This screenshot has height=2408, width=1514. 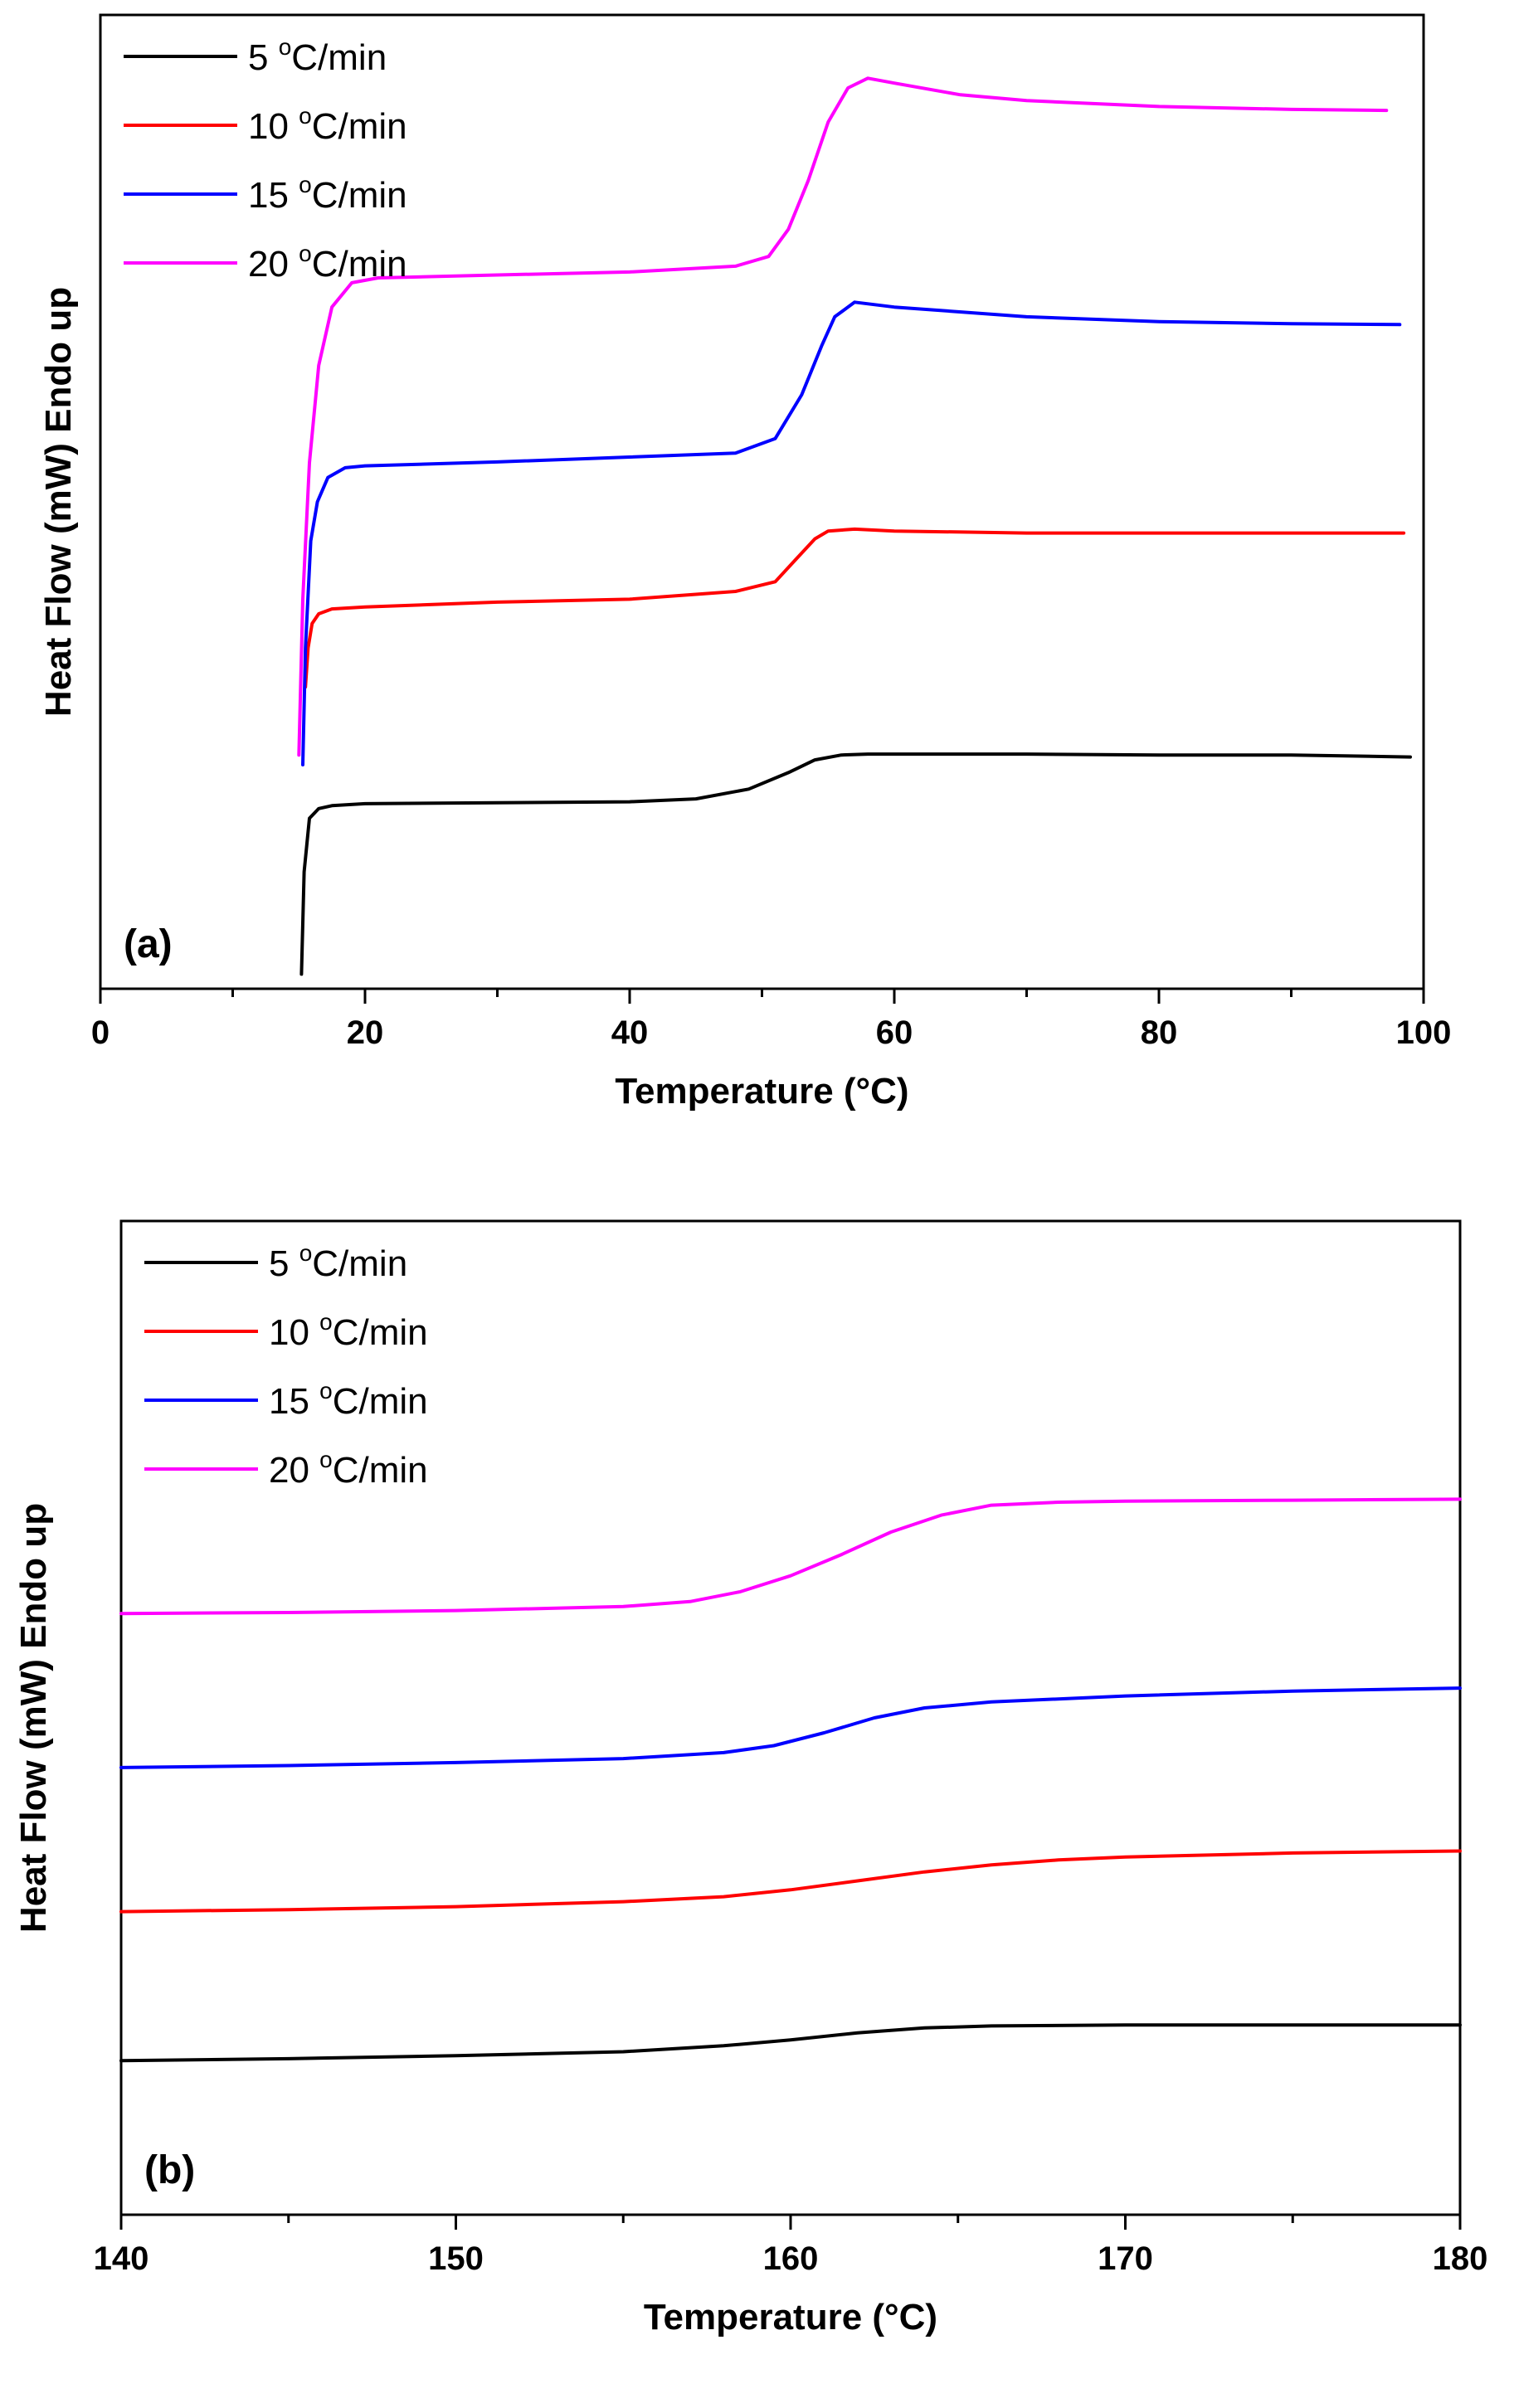 What do you see at coordinates (1424, 1032) in the screenshot?
I see `x-tick-label: 100` at bounding box center [1424, 1032].